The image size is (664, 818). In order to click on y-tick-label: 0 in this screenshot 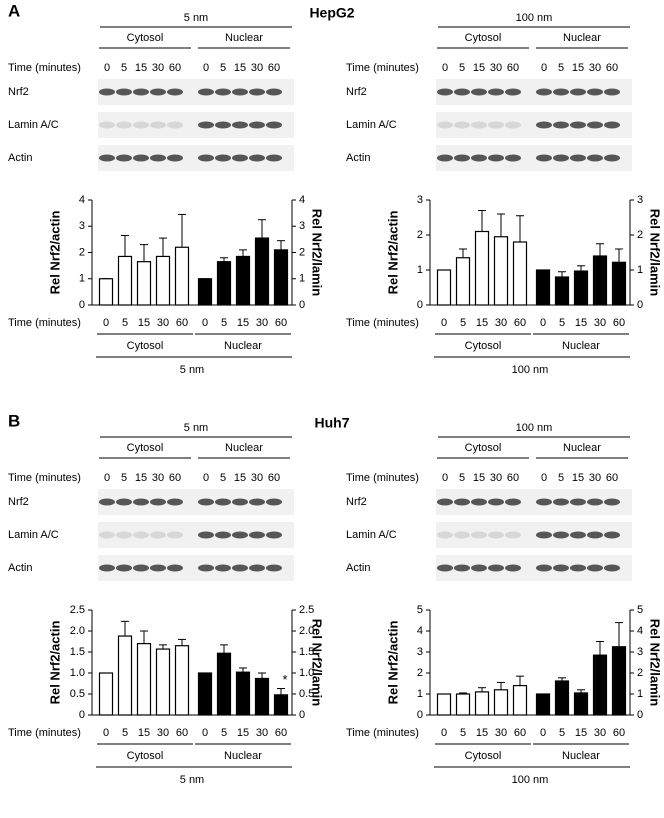, I will do `click(420, 715)`.